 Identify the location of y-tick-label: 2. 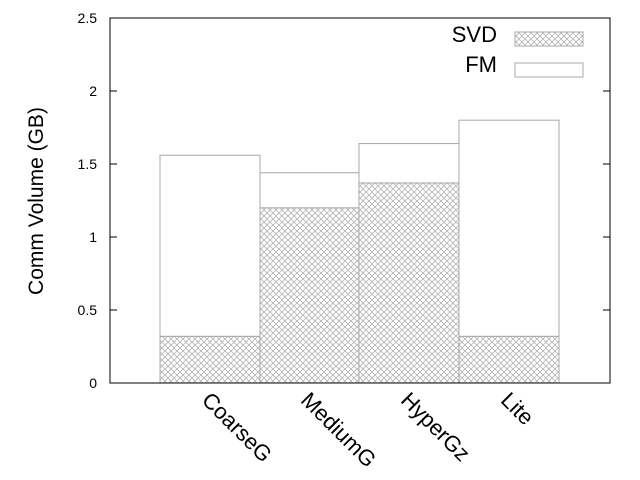
(93, 91).